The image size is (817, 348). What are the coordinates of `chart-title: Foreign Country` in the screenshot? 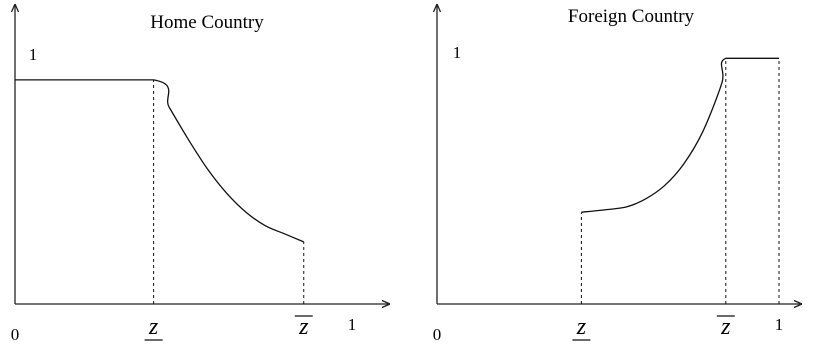 It's located at (631, 16).